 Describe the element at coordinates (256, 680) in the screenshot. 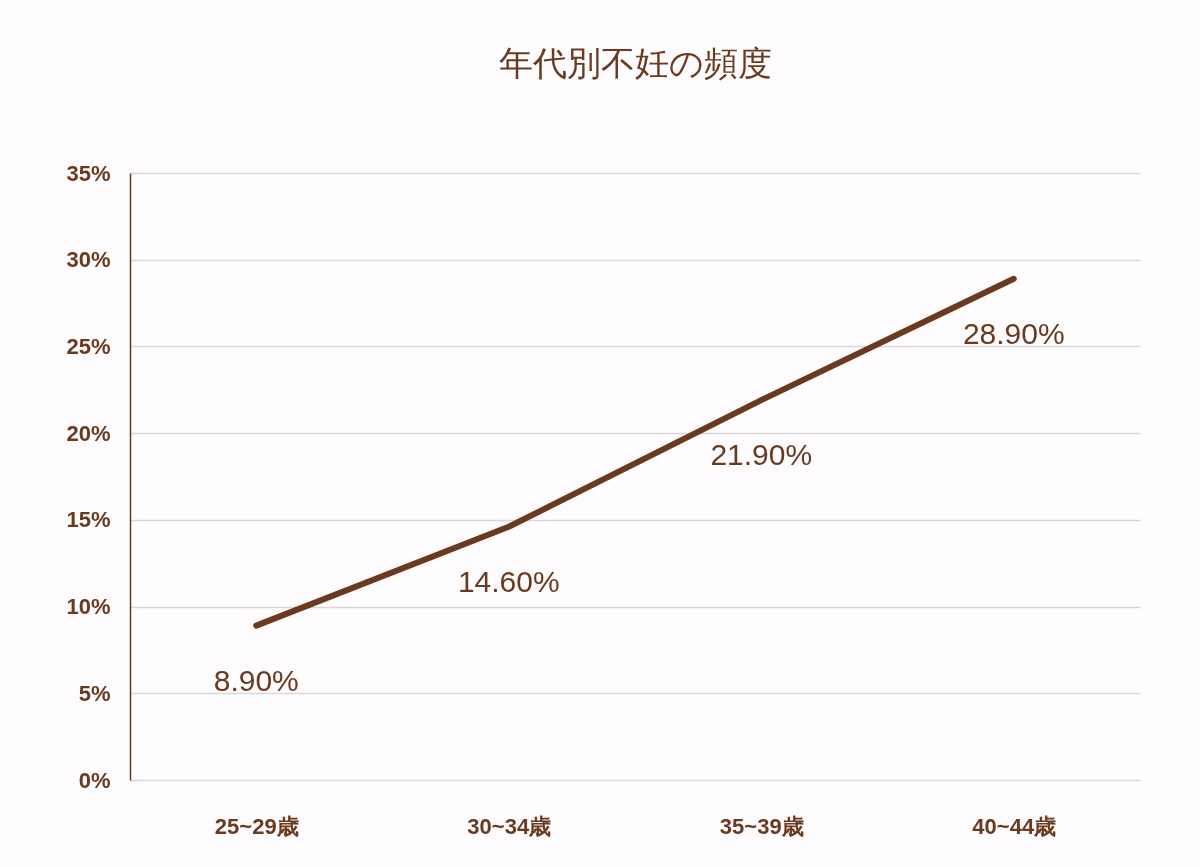

I see `data-label: 8.90%` at that location.